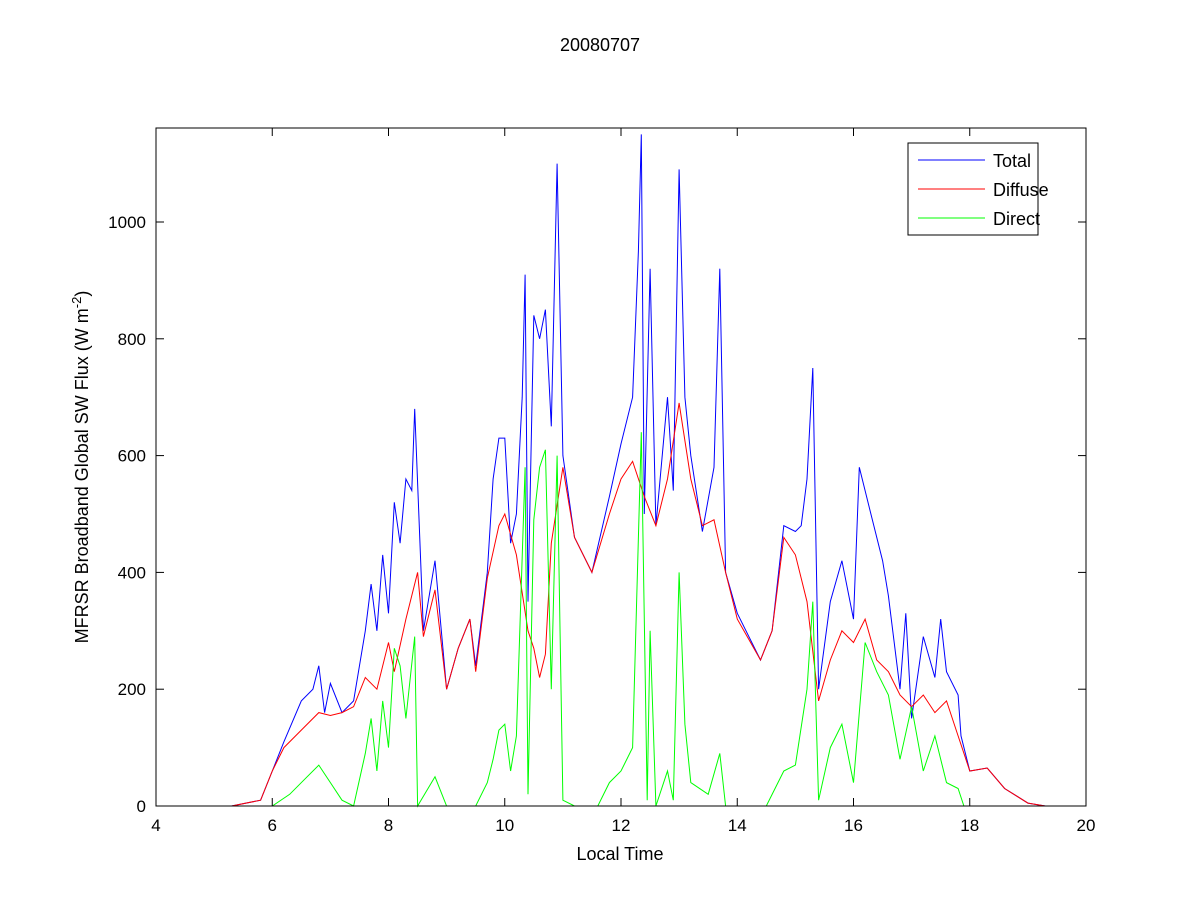  What do you see at coordinates (388, 825) in the screenshot?
I see `x-tick-label: 8` at bounding box center [388, 825].